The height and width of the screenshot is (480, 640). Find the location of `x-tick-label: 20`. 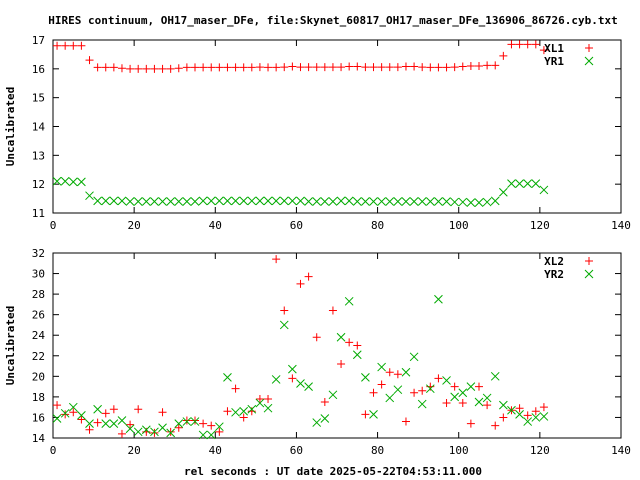

x-tick-label: 20 is located at coordinates (134, 450).